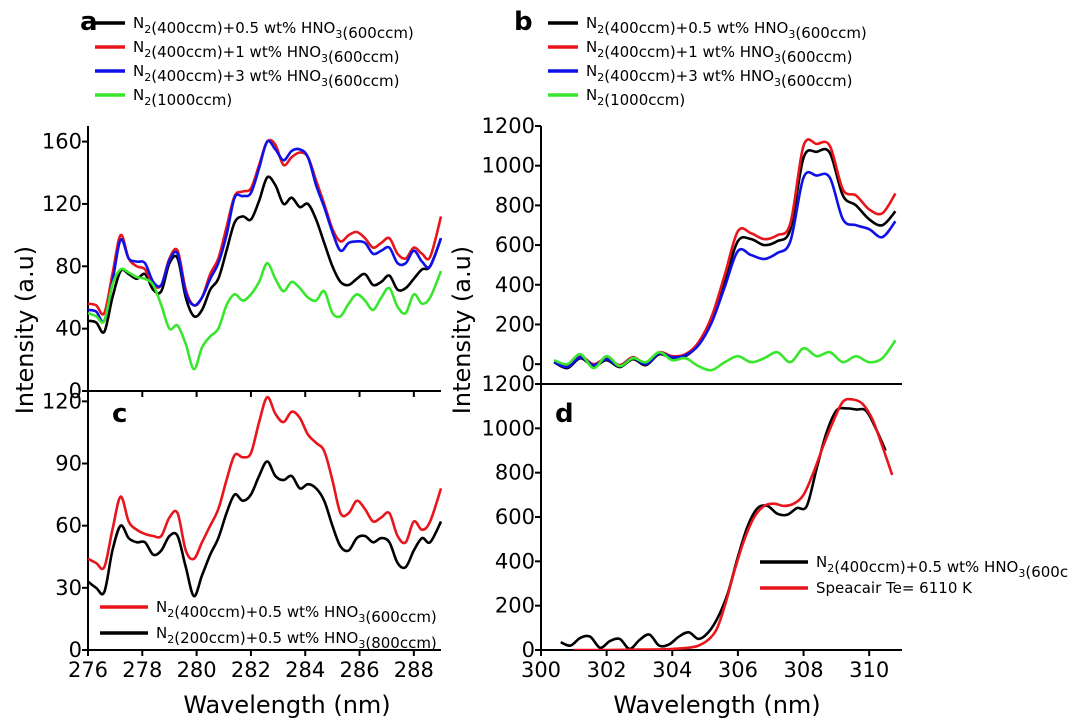 This screenshot has height=725, width=1069. What do you see at coordinates (738, 670) in the screenshot?
I see `x-tick-label-d: 306` at bounding box center [738, 670].